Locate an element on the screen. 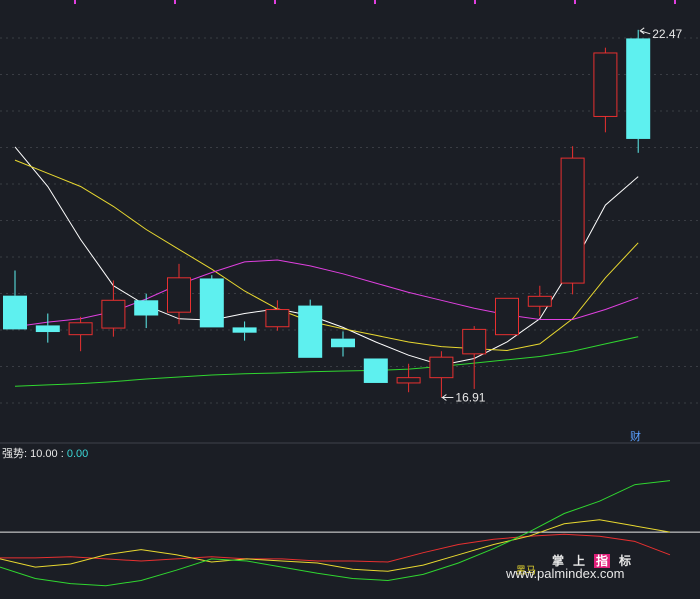 Image resolution: width=700 pixels, height=599 pixels. indicator-header: 强势: 10.00 : 0.00 is located at coordinates (45, 454).